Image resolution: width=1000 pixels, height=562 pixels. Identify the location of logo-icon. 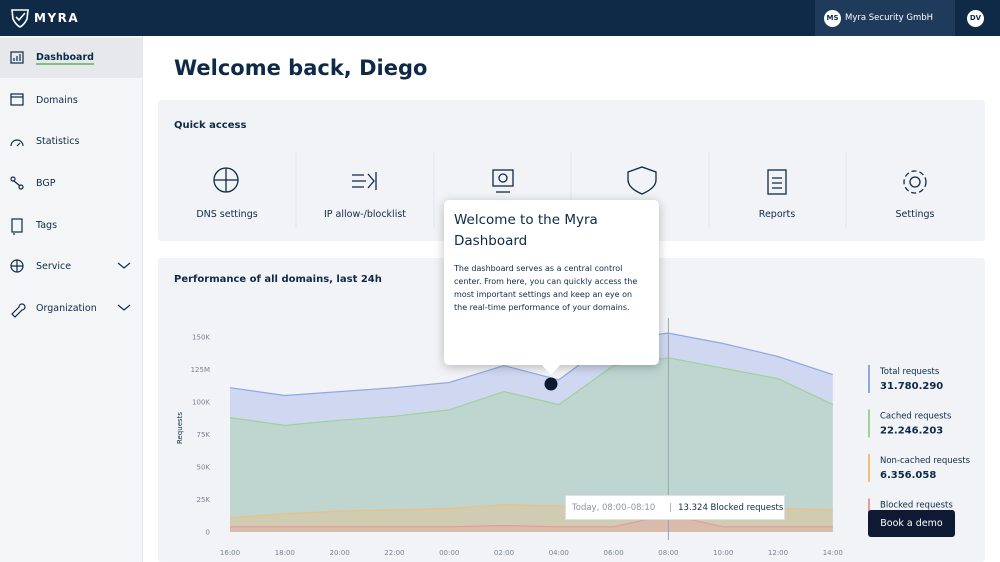
(20, 18).